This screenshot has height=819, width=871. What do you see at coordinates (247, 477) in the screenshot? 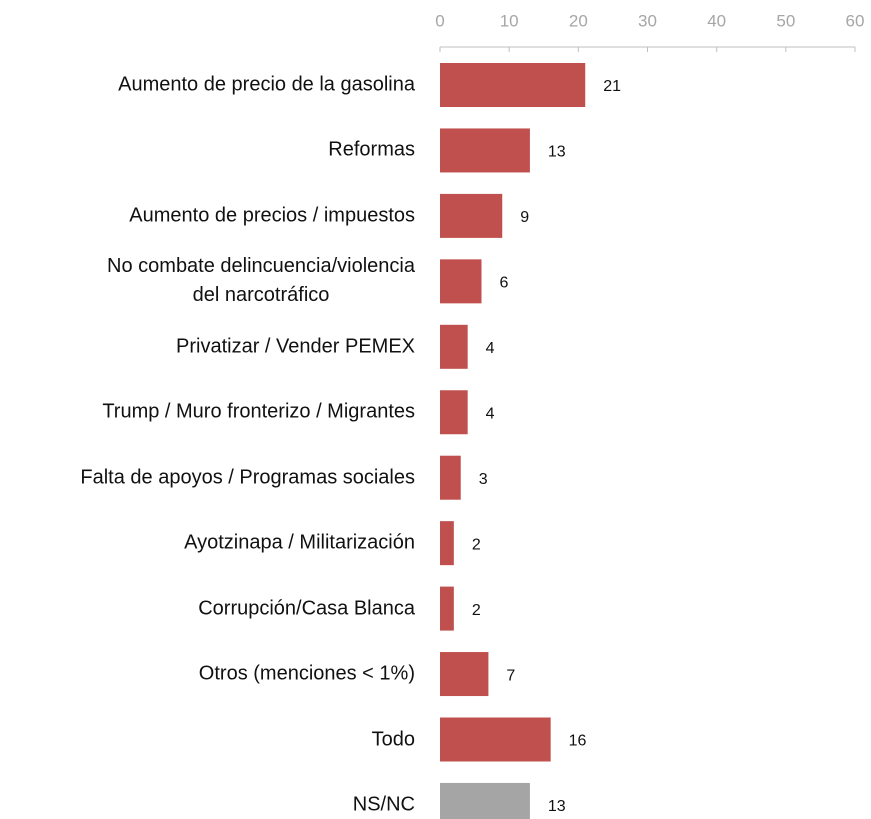
I see `category-label: Falta de apoyos / Programas sociales` at bounding box center [247, 477].